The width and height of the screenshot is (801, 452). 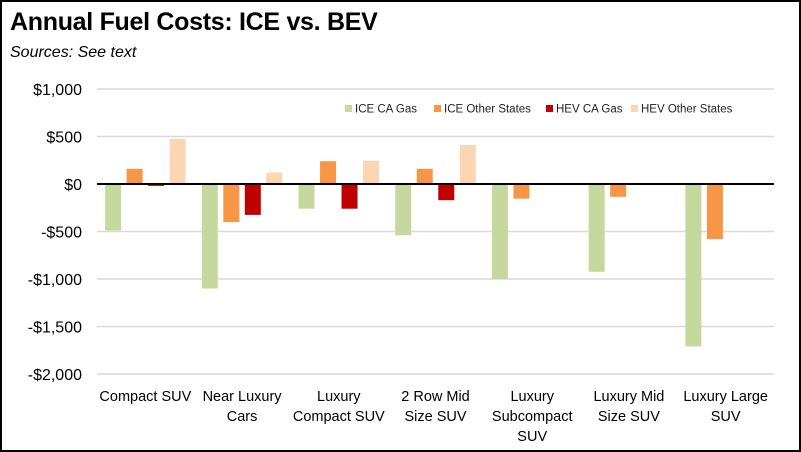 I want to click on y-tick-label: -$500, so click(x=61, y=233).